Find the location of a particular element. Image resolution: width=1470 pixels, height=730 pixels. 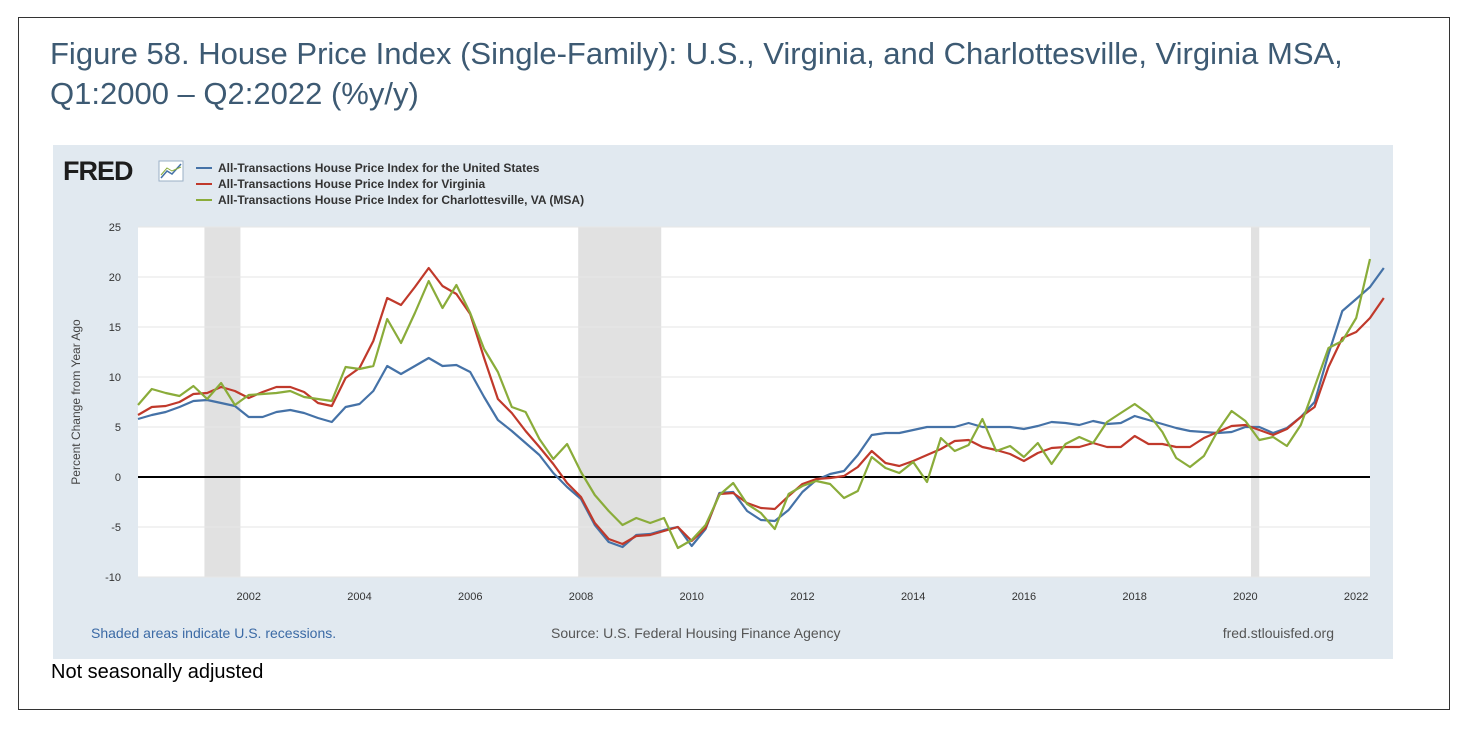

x-tick-label: 2008 is located at coordinates (581, 597).